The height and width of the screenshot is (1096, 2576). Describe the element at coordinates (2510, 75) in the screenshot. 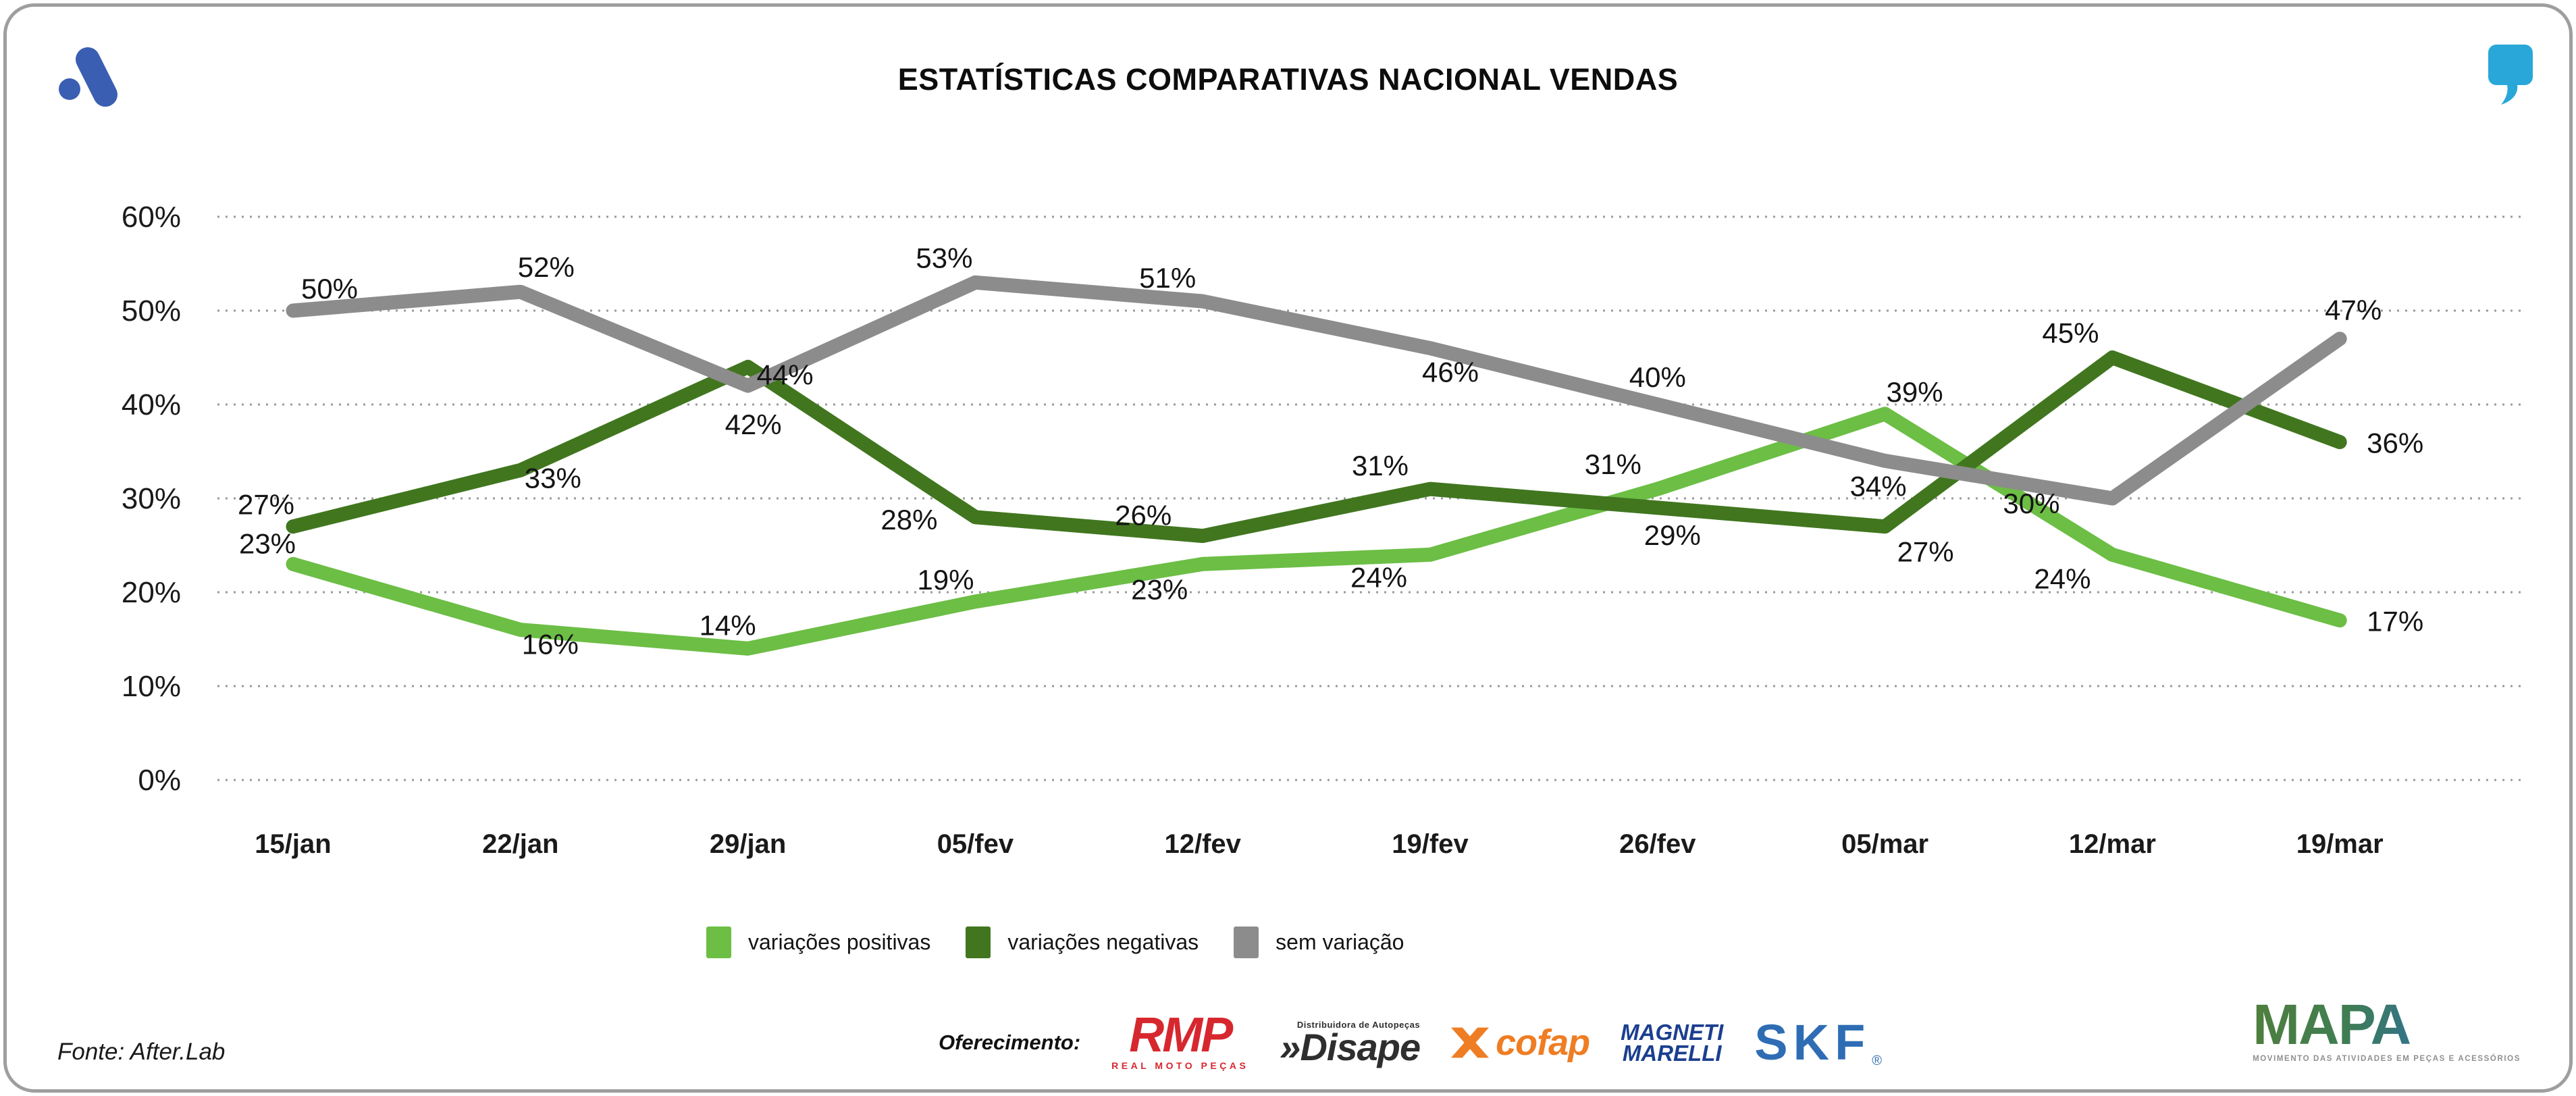

I see `quote-icon` at that location.